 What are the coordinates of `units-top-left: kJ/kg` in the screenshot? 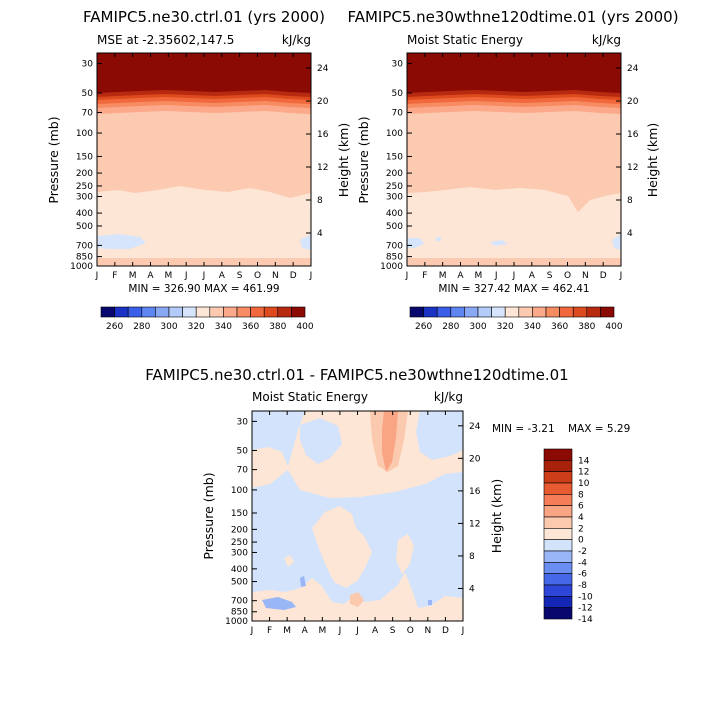 It's located at (296, 40).